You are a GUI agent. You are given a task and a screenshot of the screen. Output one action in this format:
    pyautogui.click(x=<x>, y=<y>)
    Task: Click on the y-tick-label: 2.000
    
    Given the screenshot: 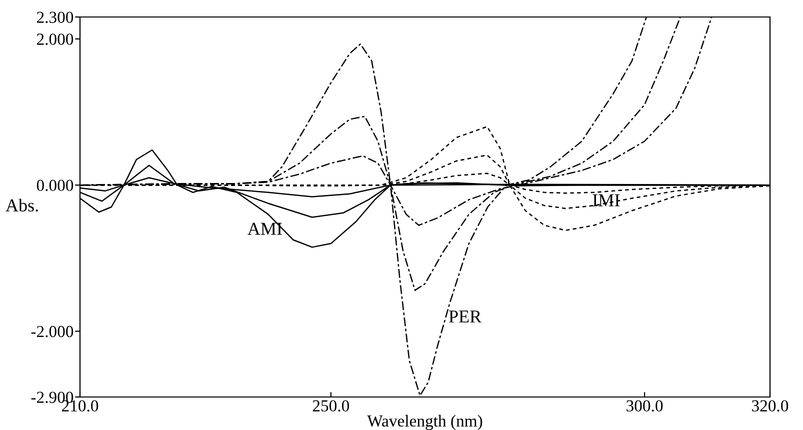 What is the action you would take?
    pyautogui.click(x=55, y=39)
    